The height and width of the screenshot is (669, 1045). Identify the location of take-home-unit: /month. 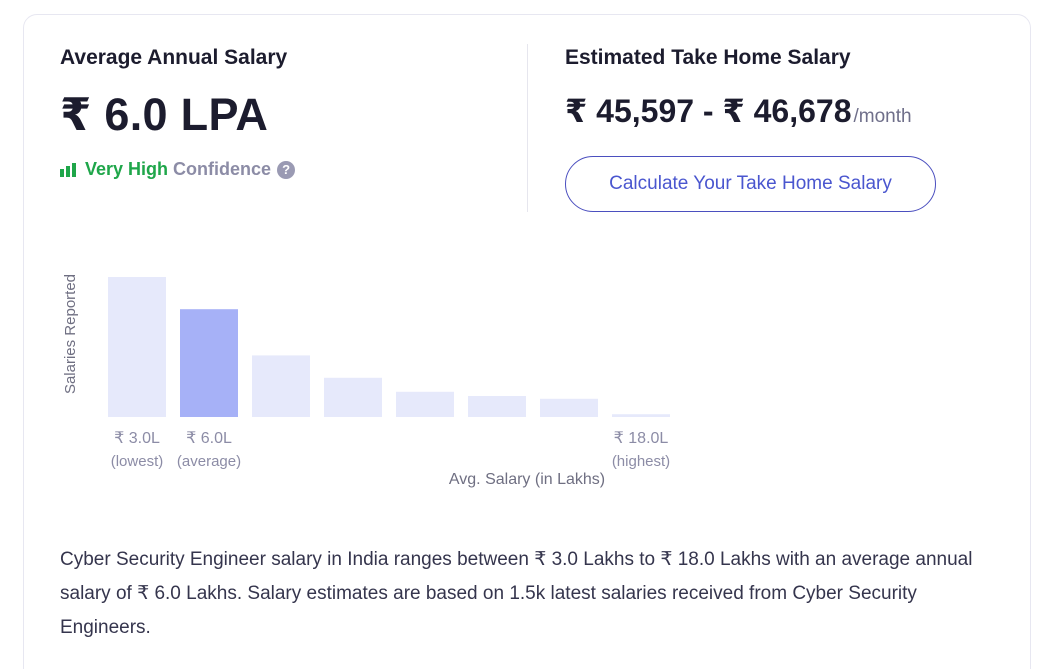
(882, 116).